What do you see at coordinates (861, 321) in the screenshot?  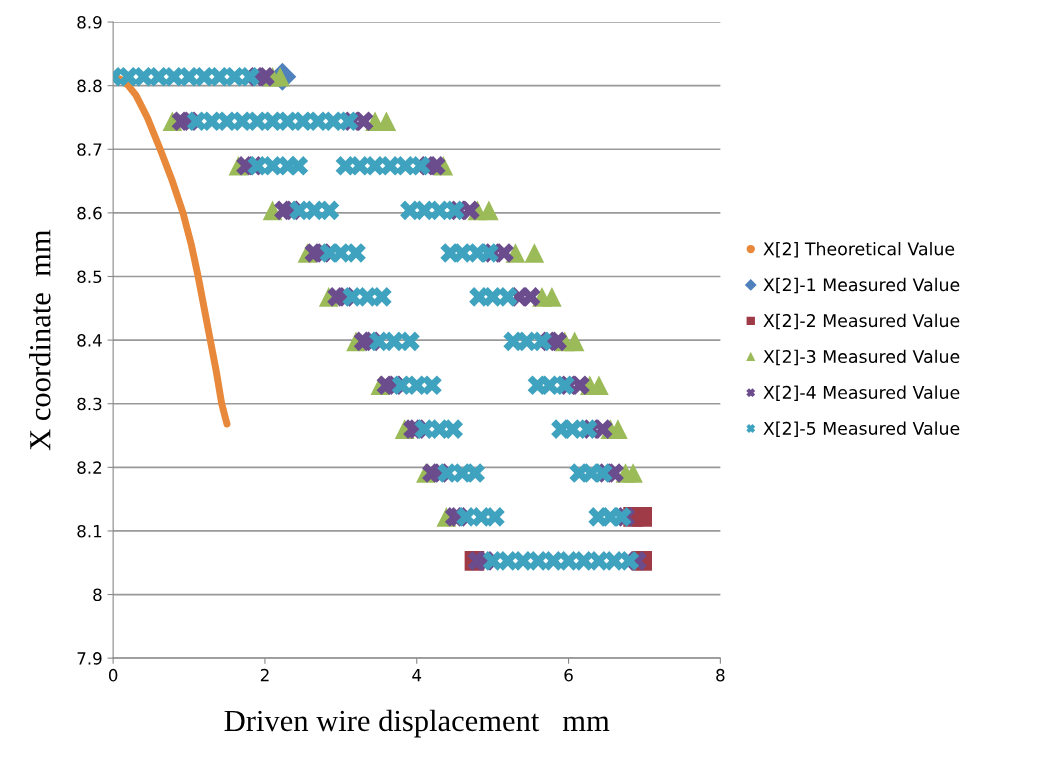 I see `legend-label: X[2]-2 Measured Value` at bounding box center [861, 321].